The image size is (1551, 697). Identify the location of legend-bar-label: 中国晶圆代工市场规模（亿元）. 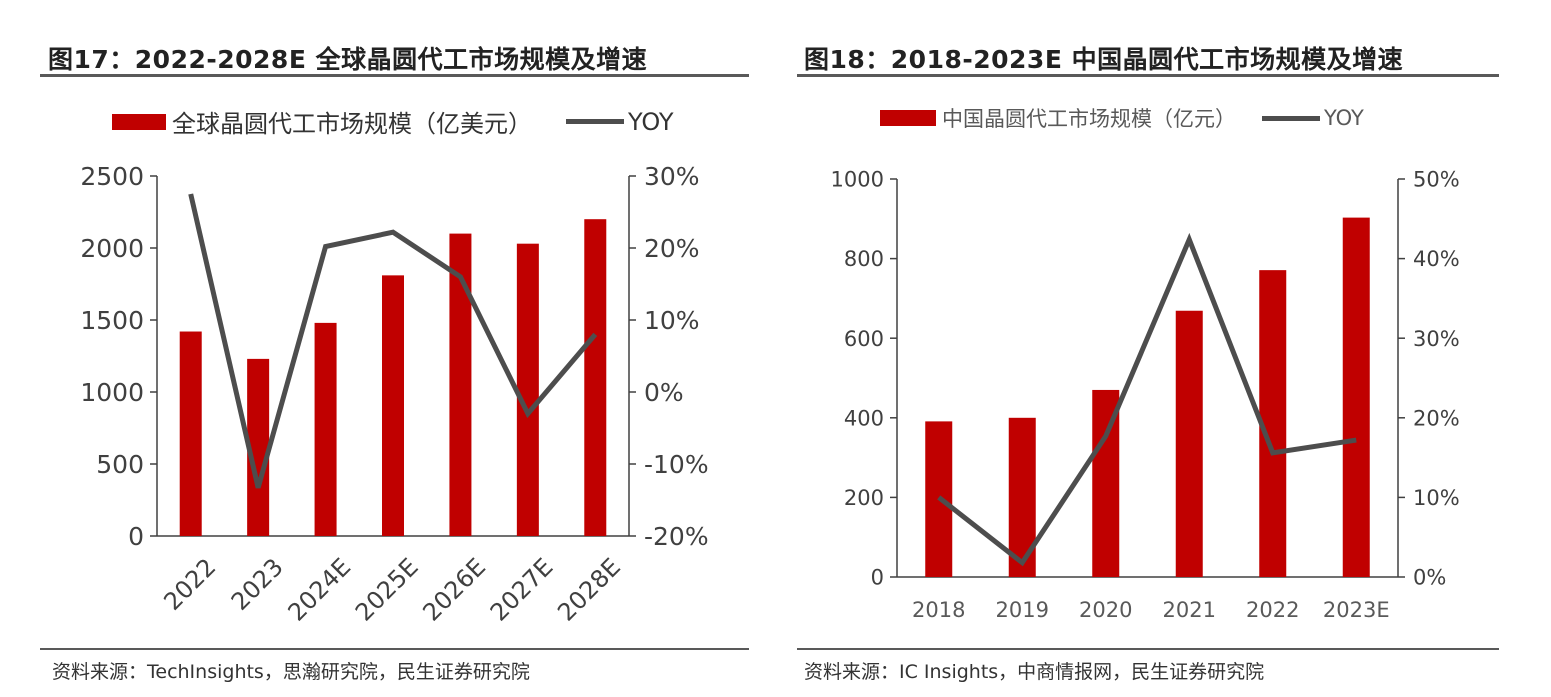
(1089, 119).